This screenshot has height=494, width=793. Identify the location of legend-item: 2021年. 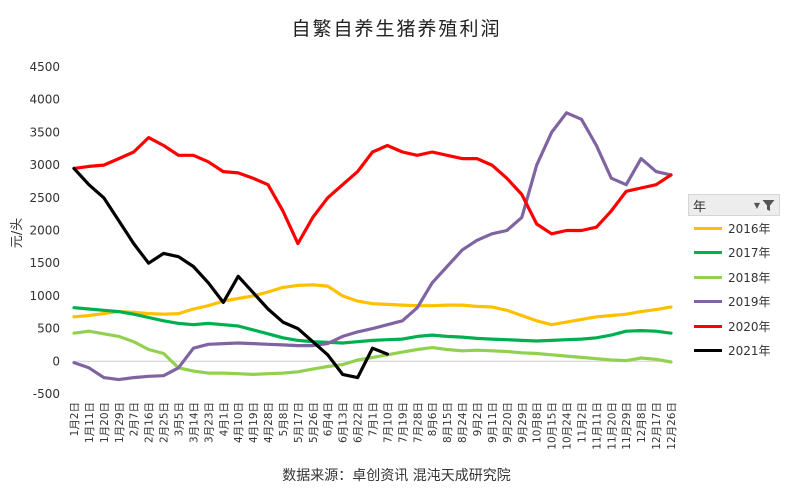
(734, 351).